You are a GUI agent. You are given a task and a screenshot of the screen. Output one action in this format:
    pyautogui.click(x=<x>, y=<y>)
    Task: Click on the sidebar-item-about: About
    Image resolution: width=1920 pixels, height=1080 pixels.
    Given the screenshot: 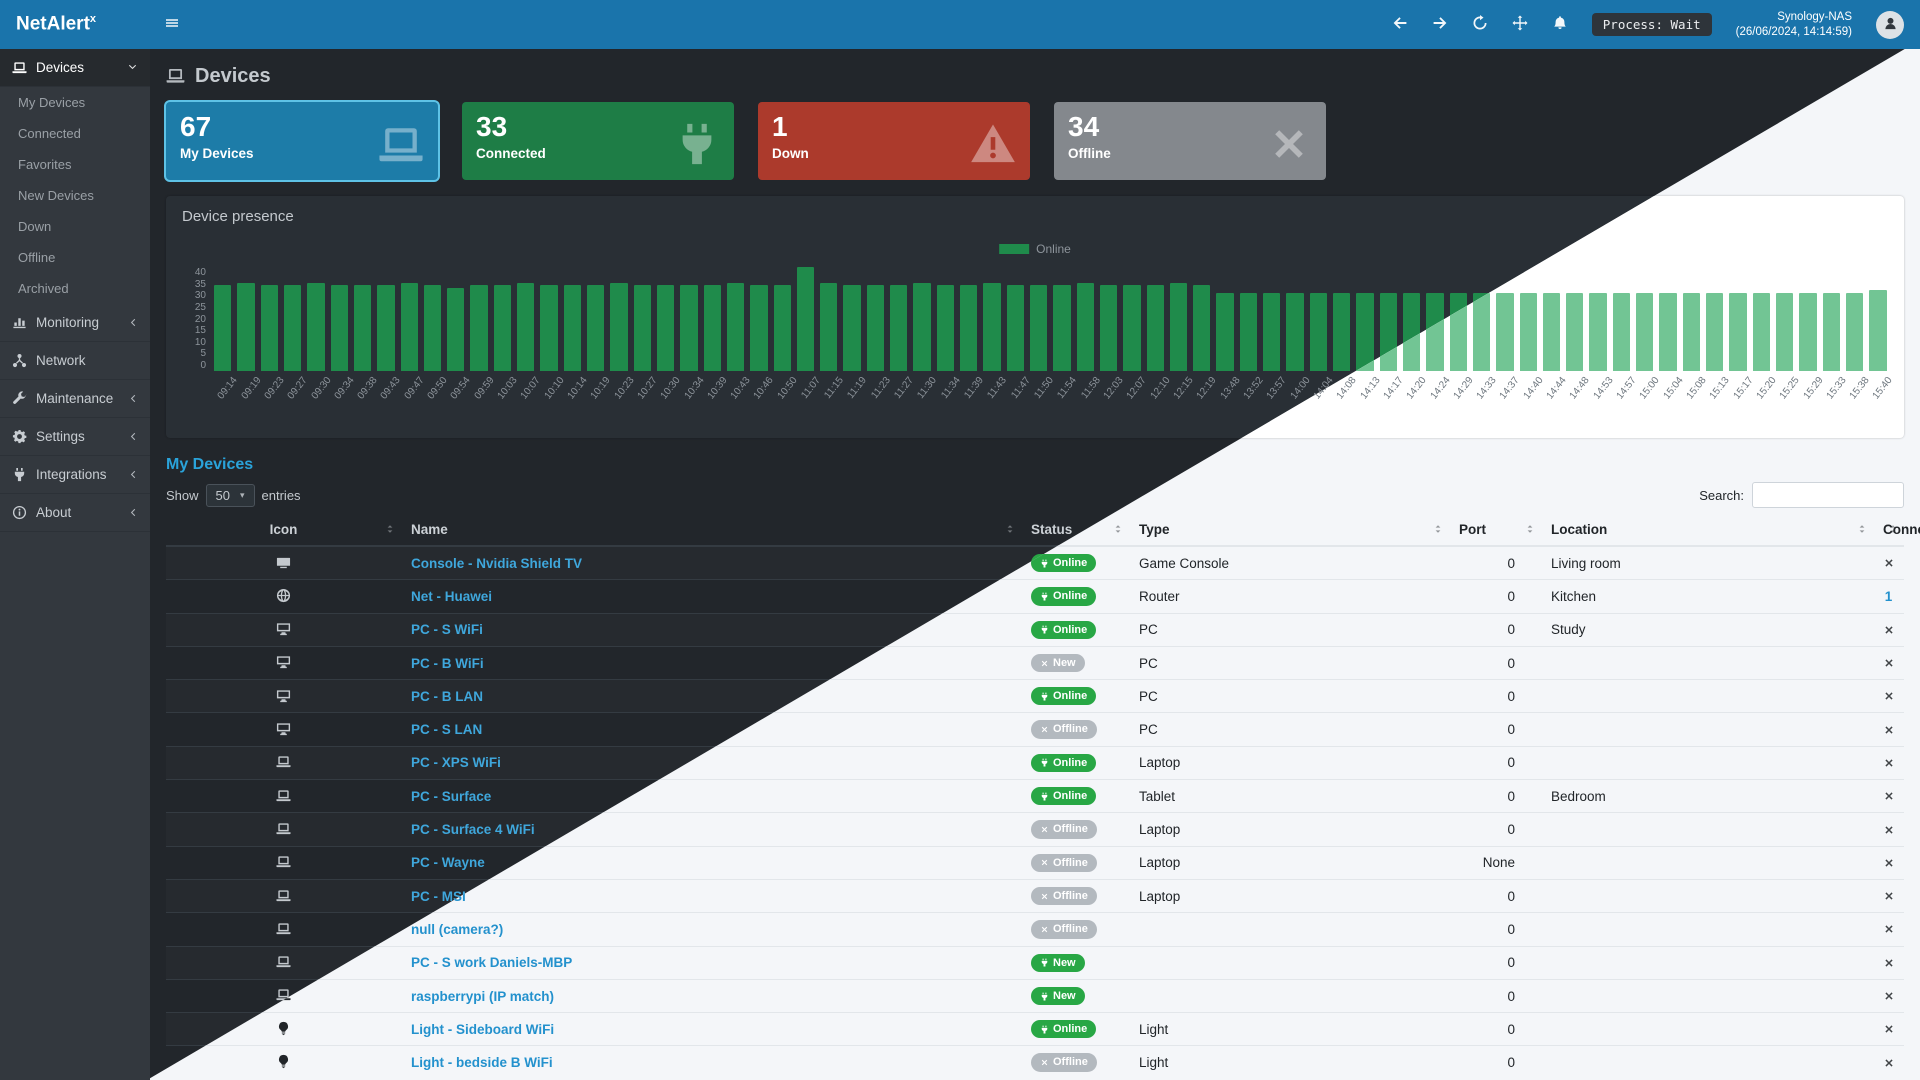 What is the action you would take?
    pyautogui.click(x=75, y=513)
    